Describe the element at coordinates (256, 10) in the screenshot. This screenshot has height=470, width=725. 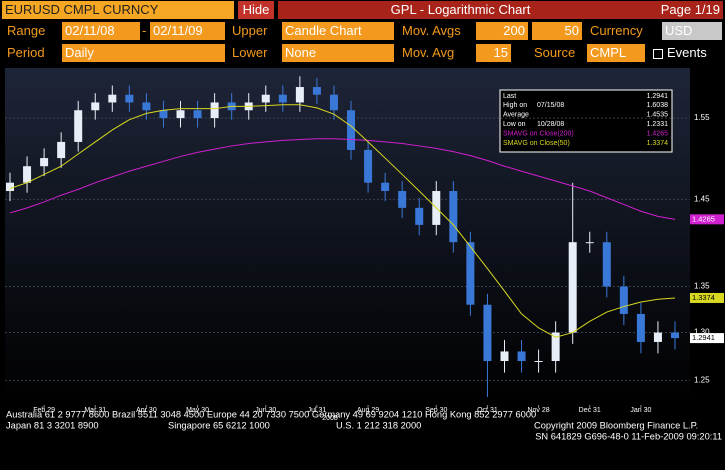
I see `hide-button: Hide` at that location.